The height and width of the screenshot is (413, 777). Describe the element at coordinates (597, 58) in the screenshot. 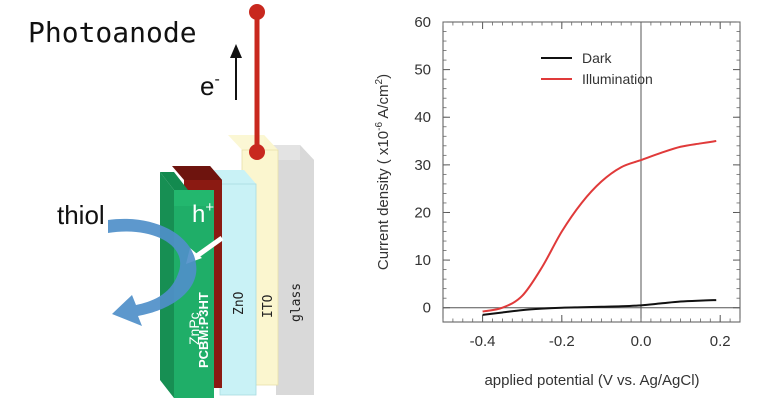

I see `legend-label-dark: Dark` at that location.